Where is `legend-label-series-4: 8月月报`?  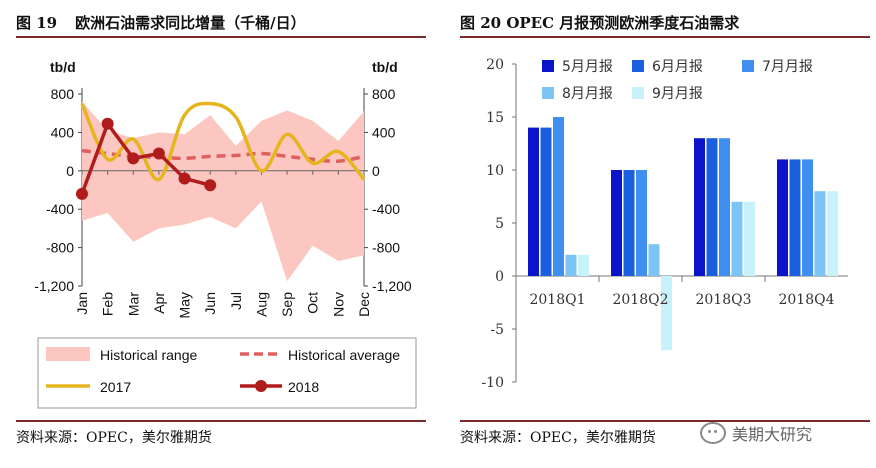 legend-label-series-4: 8月月报 is located at coordinates (587, 94).